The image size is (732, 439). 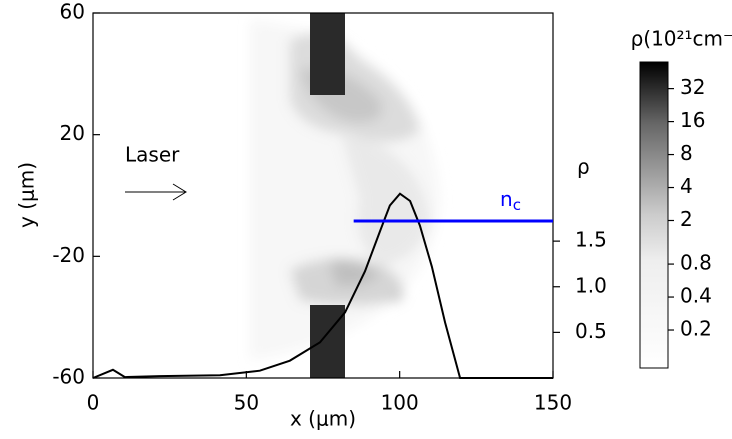 I want to click on colorbar-tick-label: 16, so click(x=692, y=120).